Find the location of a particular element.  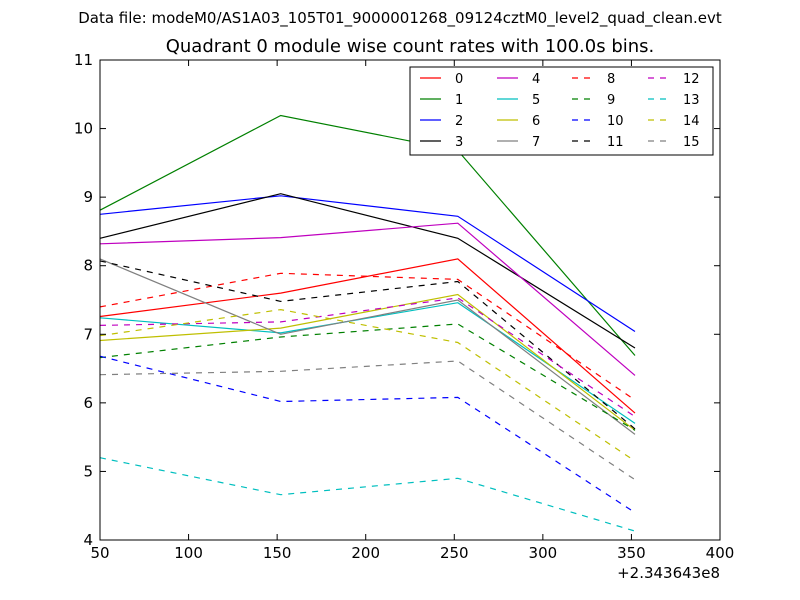

y-tick-label: 8 is located at coordinates (88, 266).